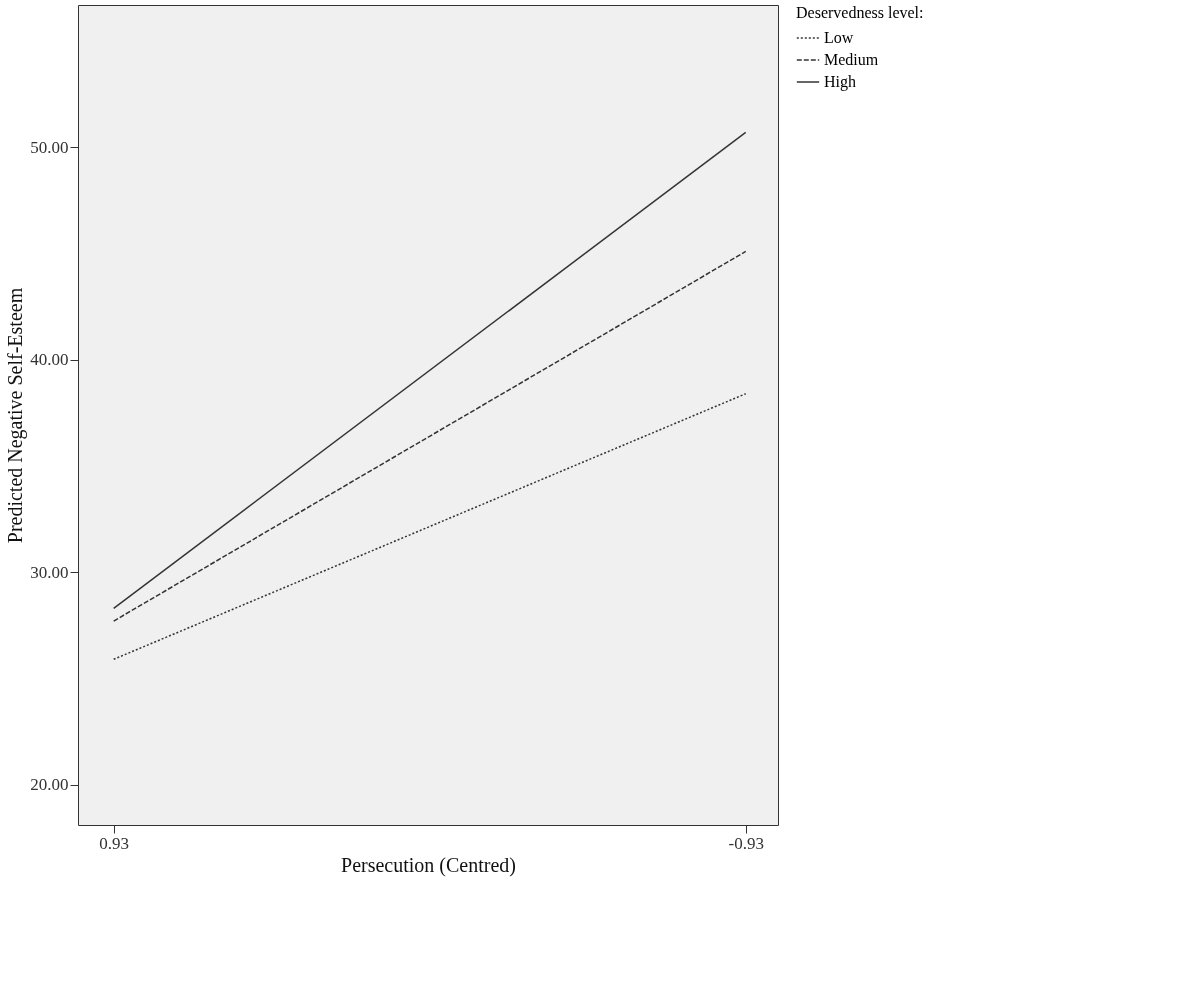 Image resolution: width=1202 pixels, height=988 pixels. Describe the element at coordinates (851, 59) in the screenshot. I see `legend-label: Medium` at that location.